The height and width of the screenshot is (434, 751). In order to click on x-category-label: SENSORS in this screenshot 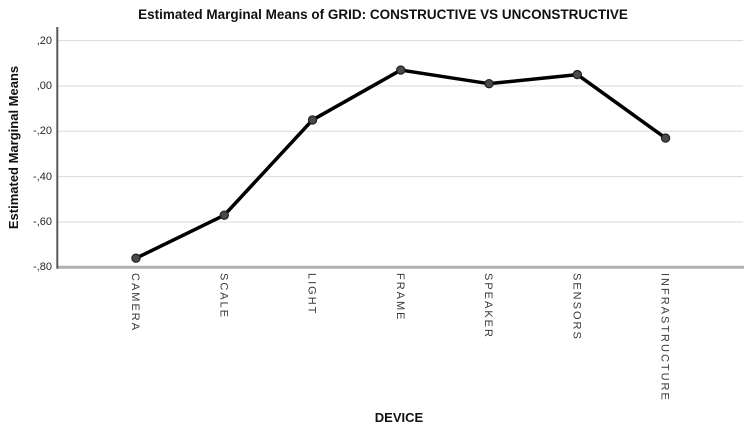, I will do `click(576, 307)`.